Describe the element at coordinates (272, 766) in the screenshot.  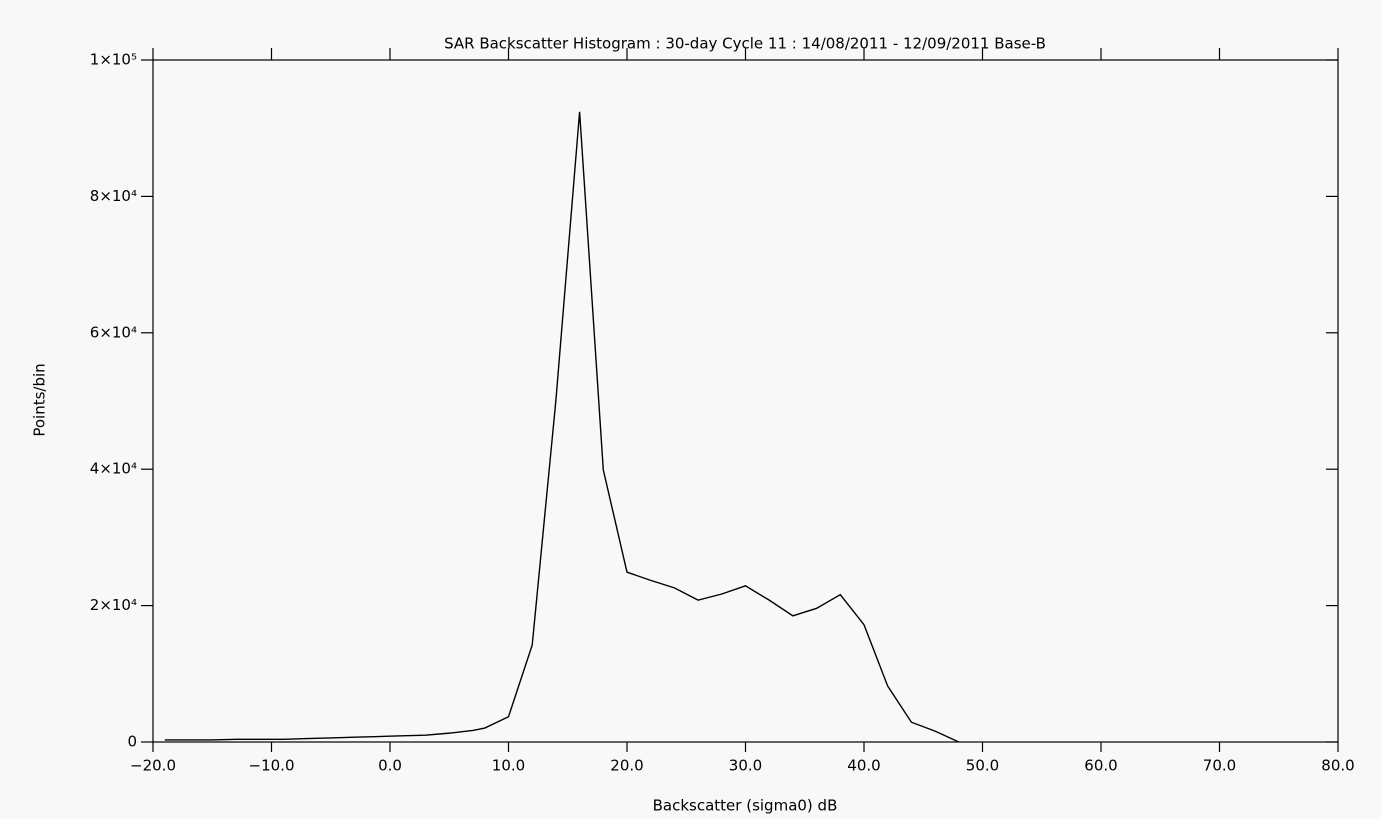
I see `x-tick-label: −10.0` at that location.